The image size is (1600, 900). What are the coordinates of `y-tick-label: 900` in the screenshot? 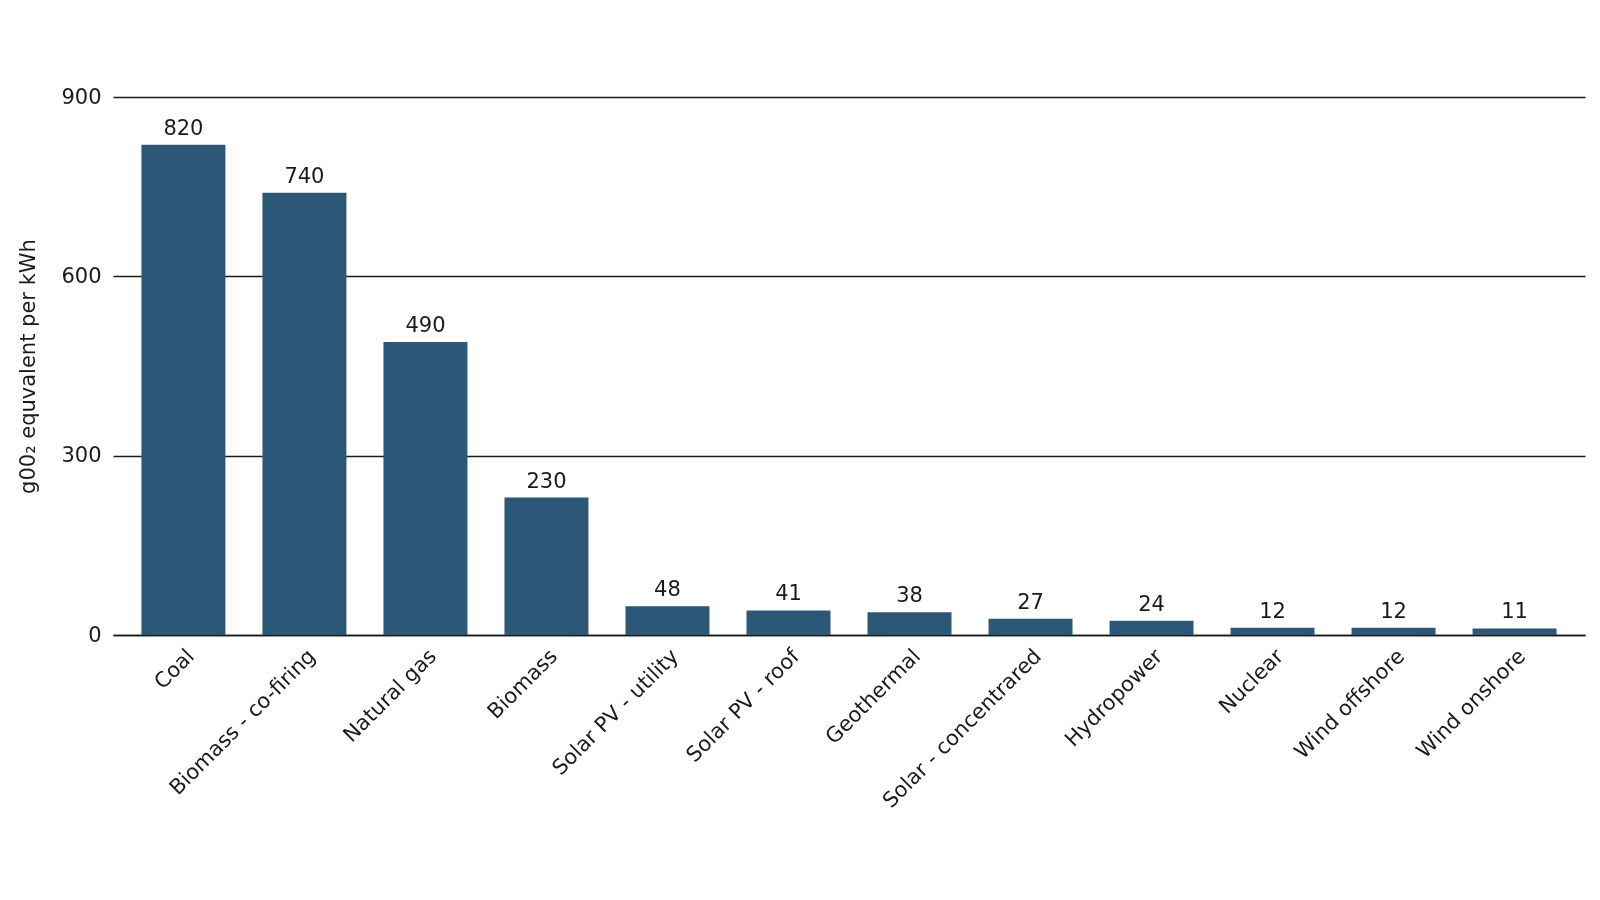 It's located at (81, 96).